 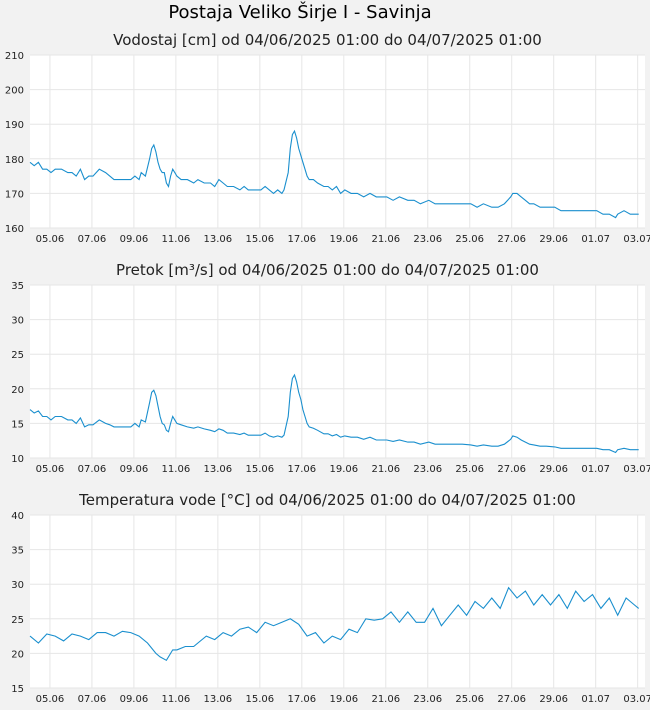 I want to click on y-tick-label: 160, so click(x=14, y=229).